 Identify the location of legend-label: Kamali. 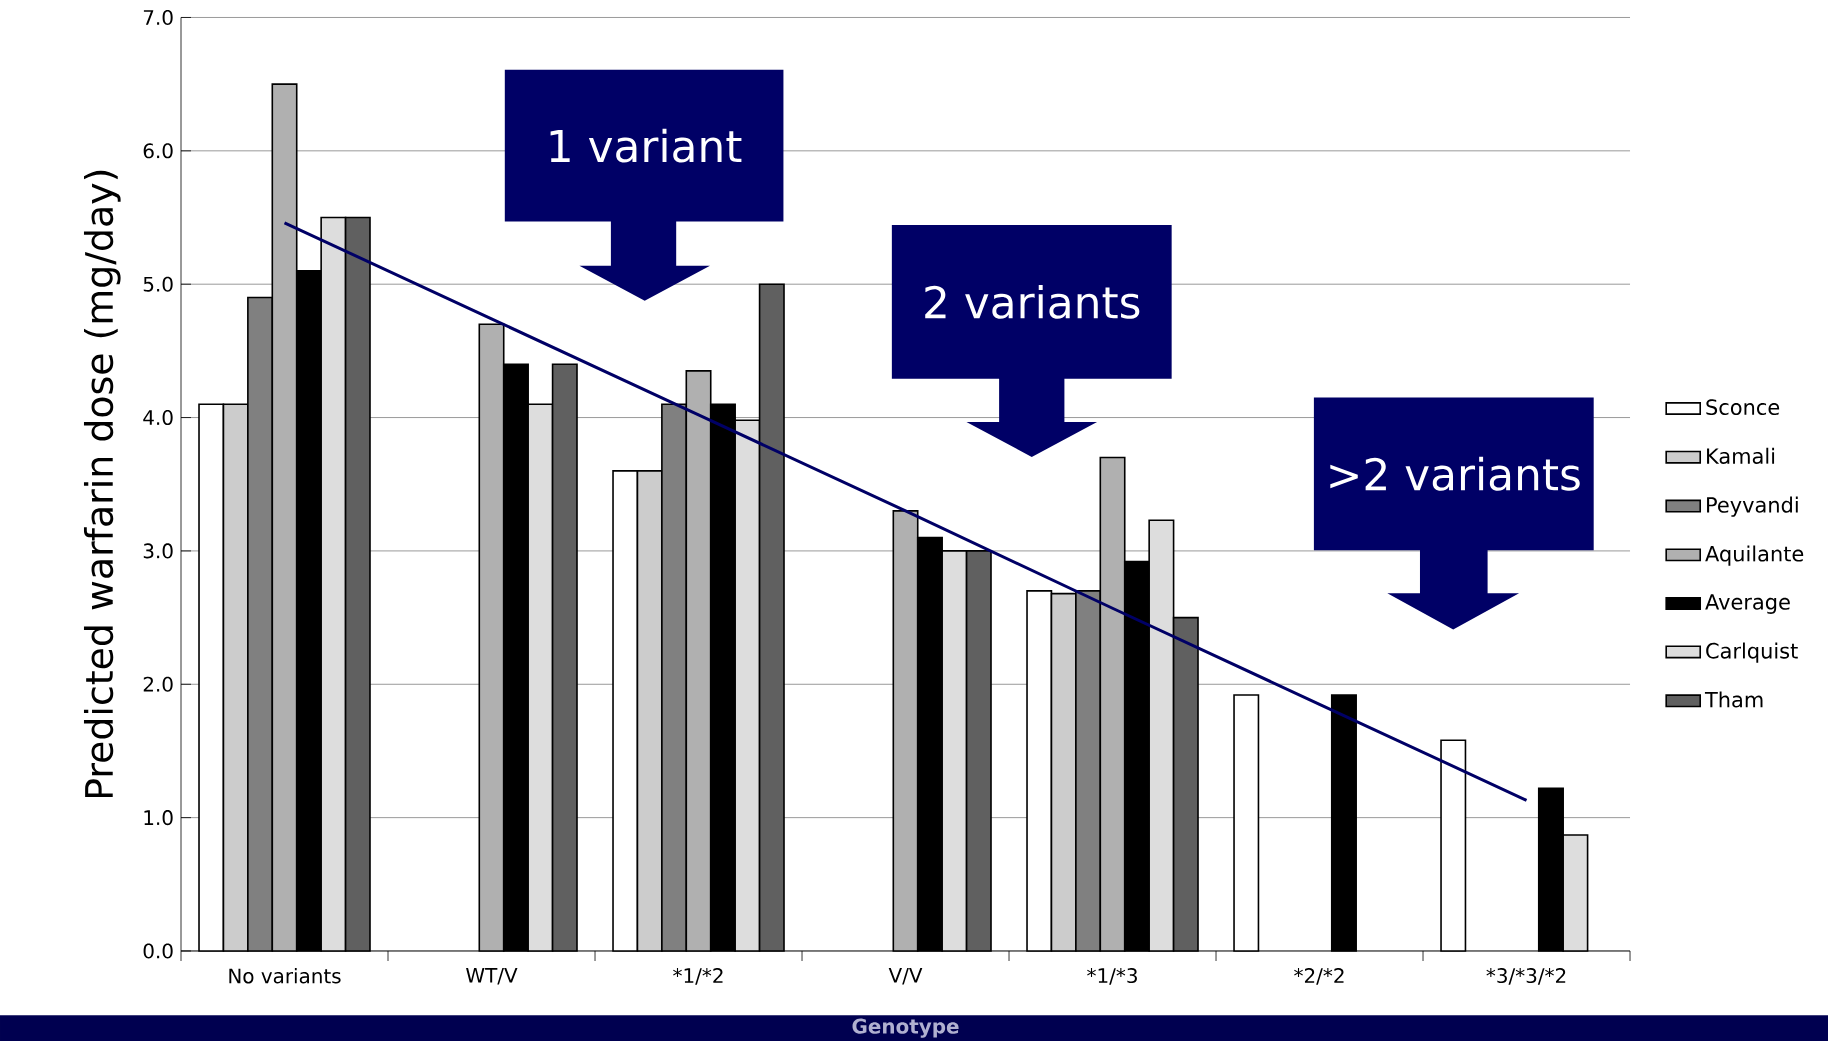
(1741, 455).